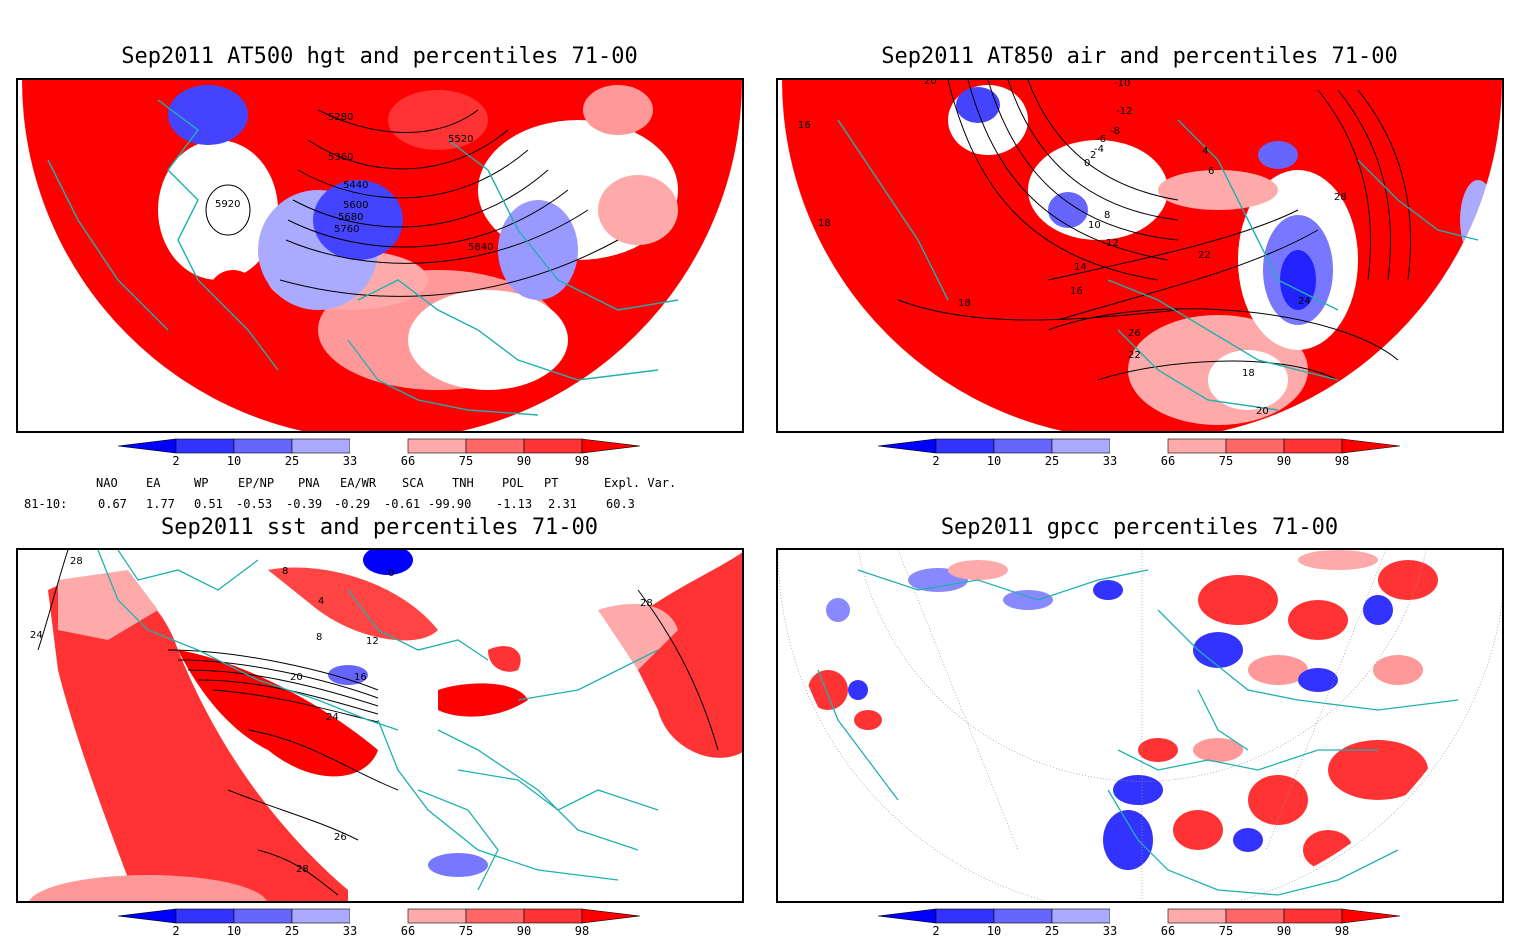 This screenshot has width=1520, height=942. What do you see at coordinates (201, 483) in the screenshot?
I see `index-header: WP` at bounding box center [201, 483].